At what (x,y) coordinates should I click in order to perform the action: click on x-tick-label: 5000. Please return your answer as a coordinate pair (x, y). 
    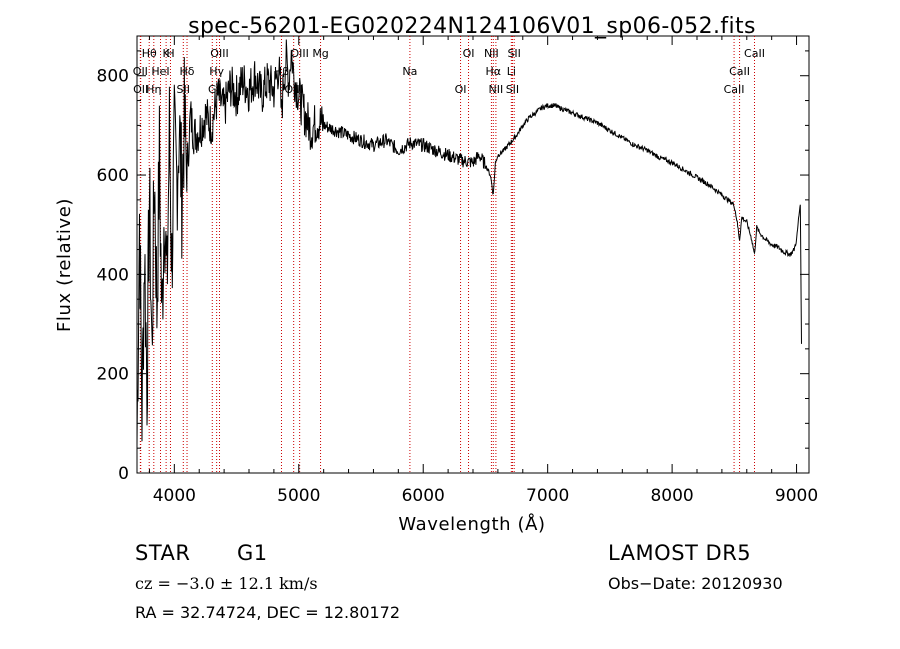
    Looking at the image, I should click on (298, 496).